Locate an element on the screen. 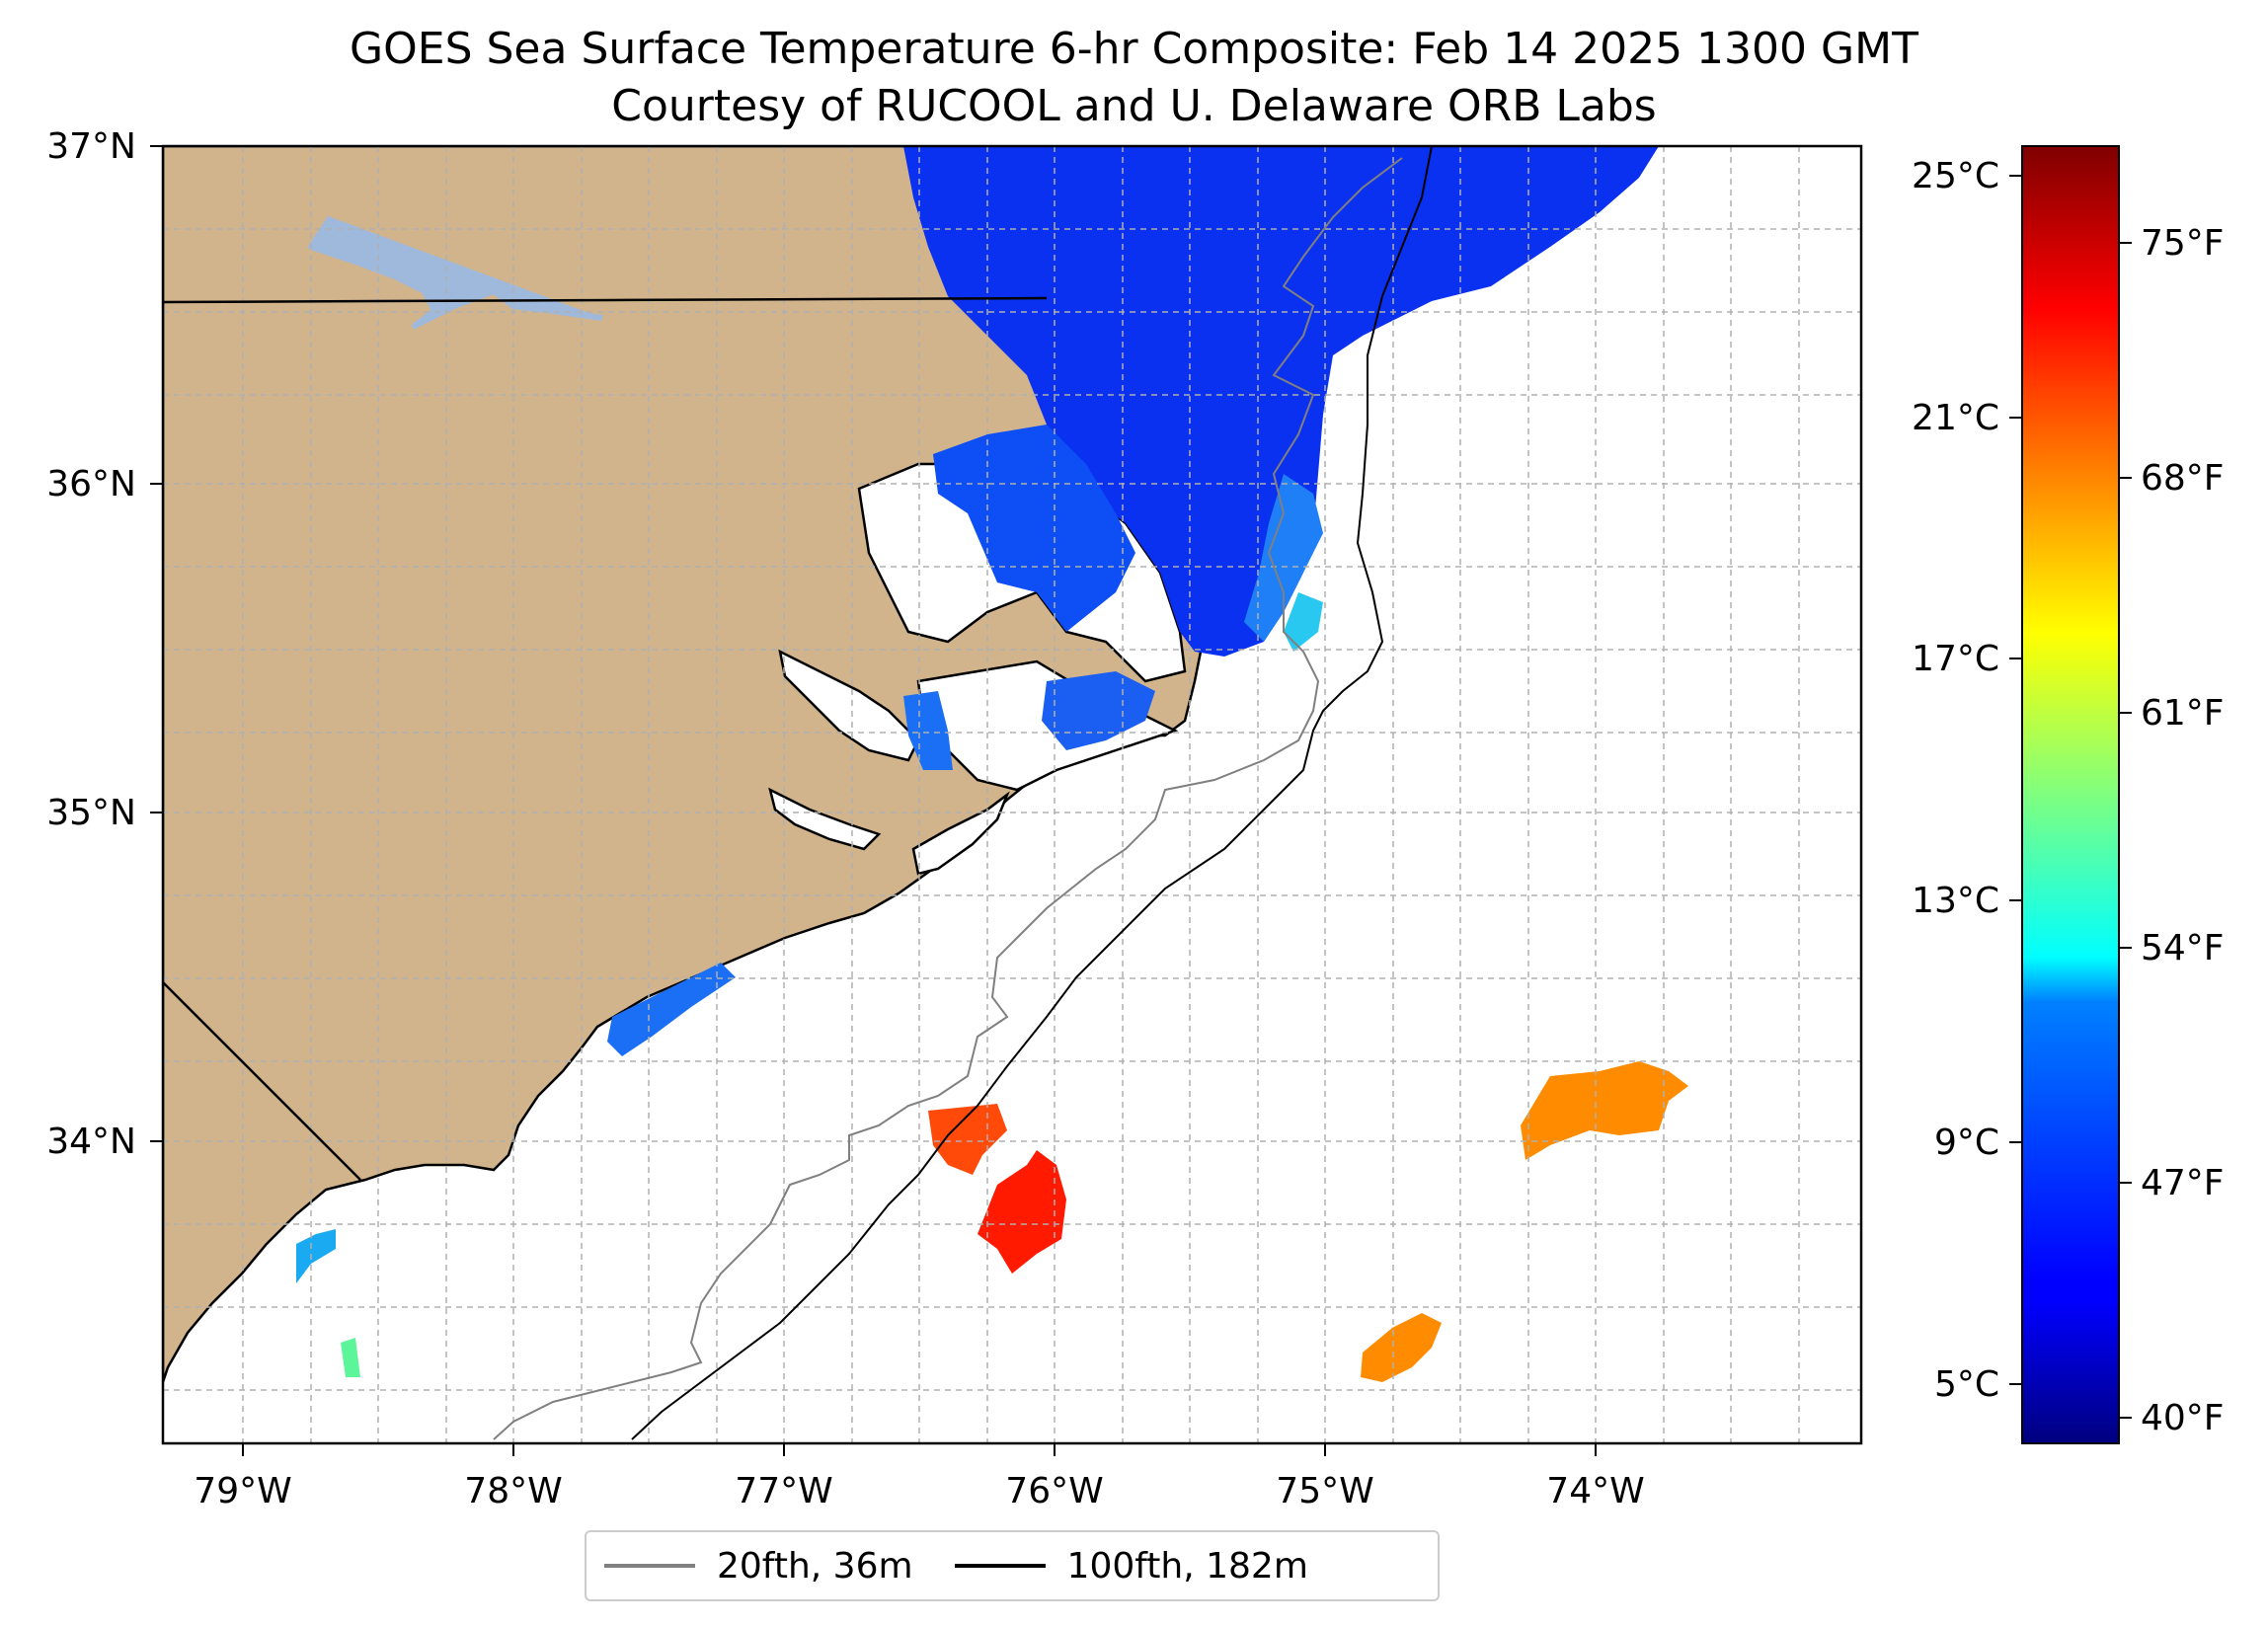 The height and width of the screenshot is (1626, 2268). colorbar-fahrenheit-label: 68°F is located at coordinates (2183, 478).